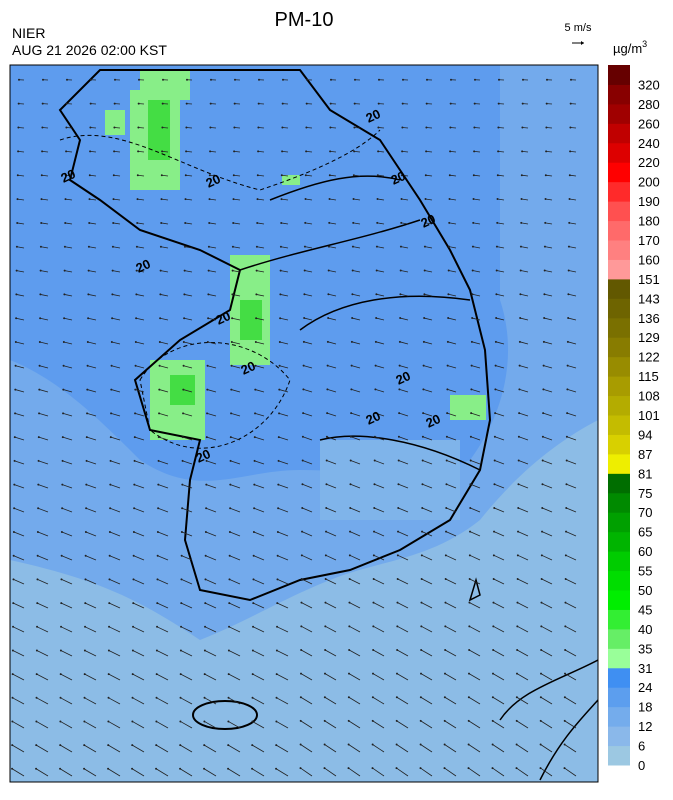  I want to click on colorbar-label: 45, so click(645, 609).